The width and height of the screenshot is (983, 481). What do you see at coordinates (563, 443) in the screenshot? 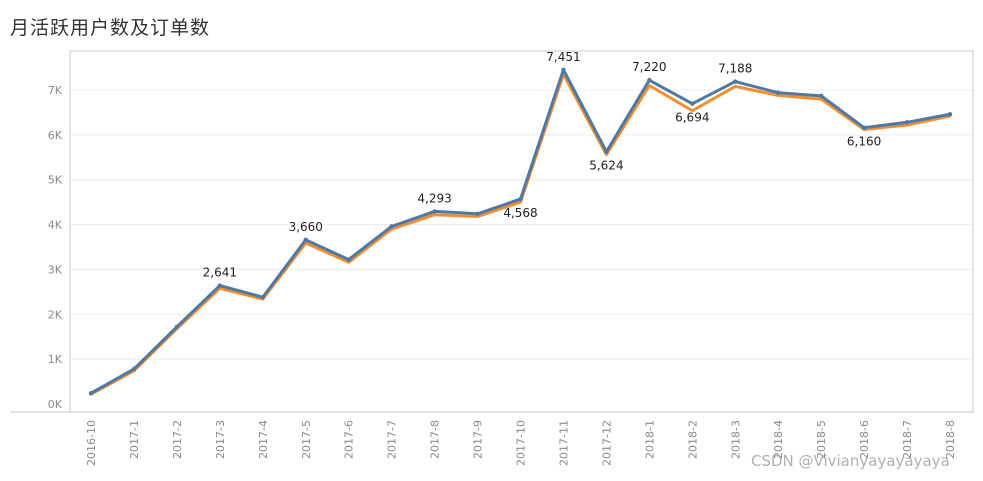
I see `x-tick-label: 2017-11` at bounding box center [563, 443].